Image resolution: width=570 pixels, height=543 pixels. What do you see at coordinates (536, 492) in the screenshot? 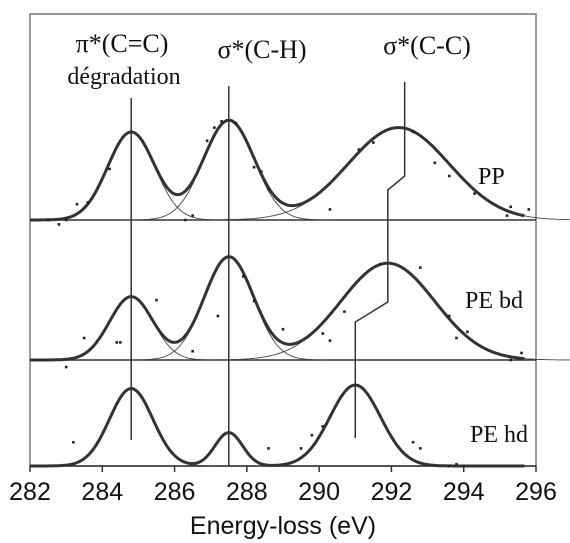
I see `x-tick-label: 296` at bounding box center [536, 492].